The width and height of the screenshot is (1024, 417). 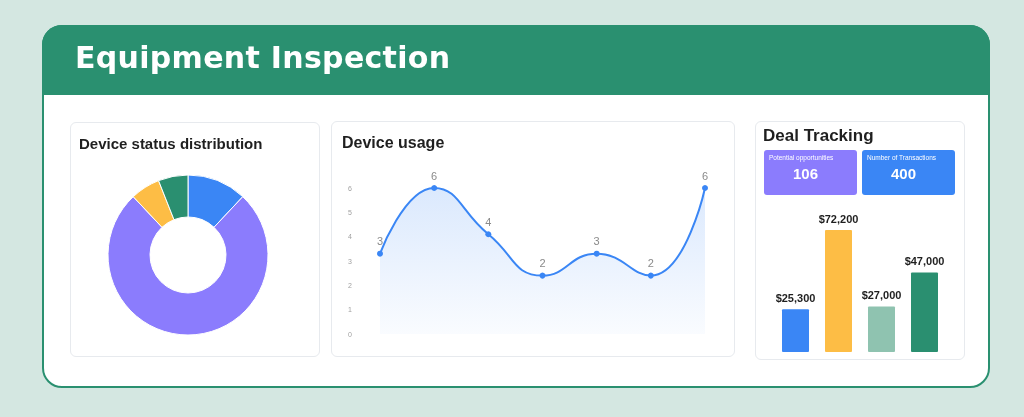 What do you see at coordinates (881, 294) in the screenshot?
I see `data-label: $27,000` at bounding box center [881, 294].